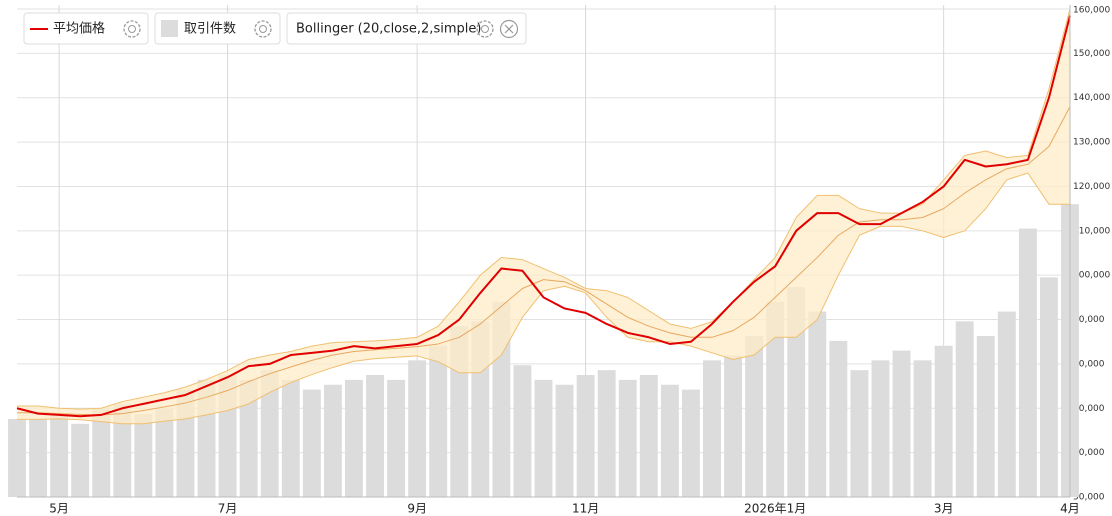 This screenshot has height=516, width=1112. Describe the element at coordinates (1091, 11) in the screenshot. I see `y-tick-label: 160,000` at that location.